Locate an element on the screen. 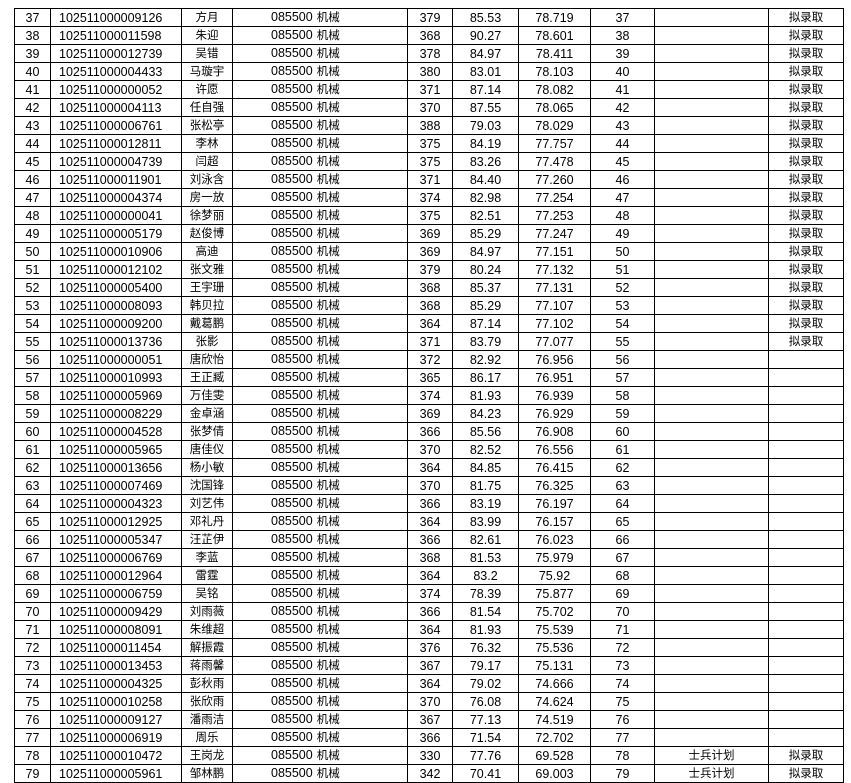  total-score-cell: 77.107 is located at coordinates (554, 305).